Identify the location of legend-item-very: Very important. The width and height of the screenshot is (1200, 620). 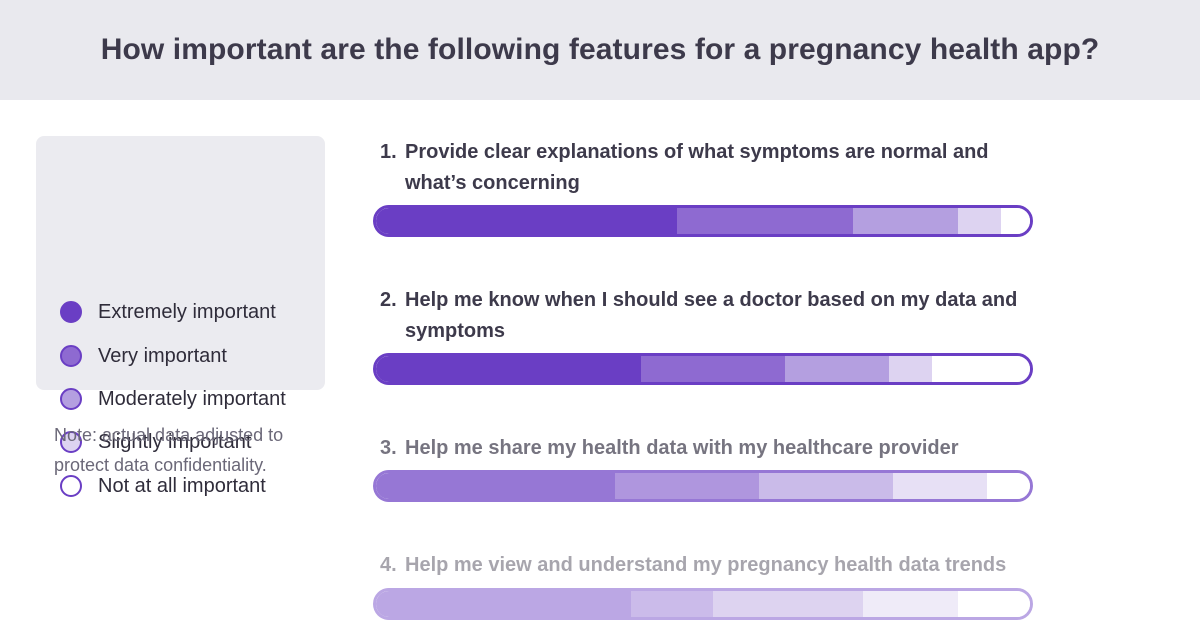
(143, 356).